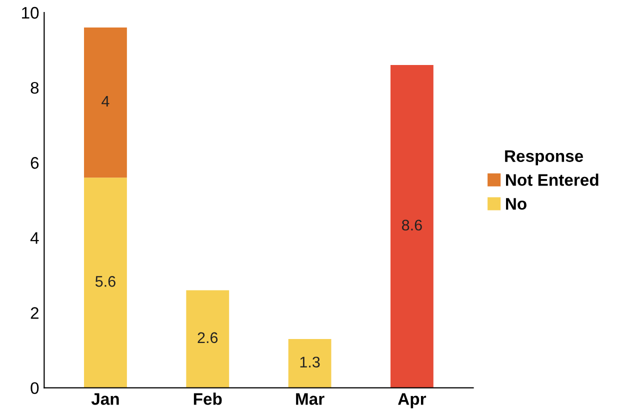  Describe the element at coordinates (30, 12) in the screenshot. I see `y-tick-label: 10` at that location.